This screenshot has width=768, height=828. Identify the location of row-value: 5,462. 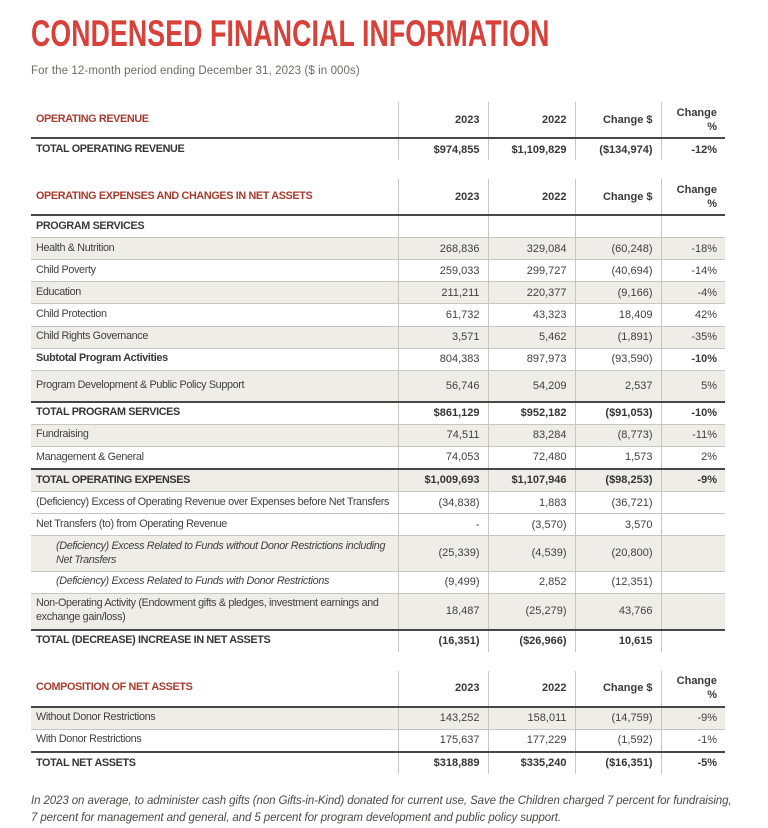
(531, 337).